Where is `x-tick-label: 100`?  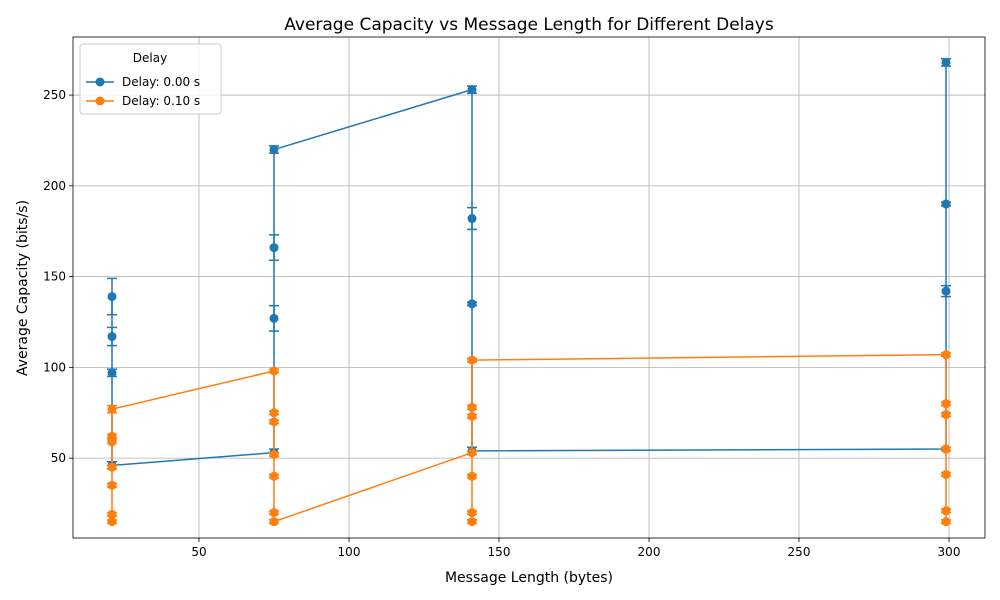 x-tick-label: 100 is located at coordinates (349, 552).